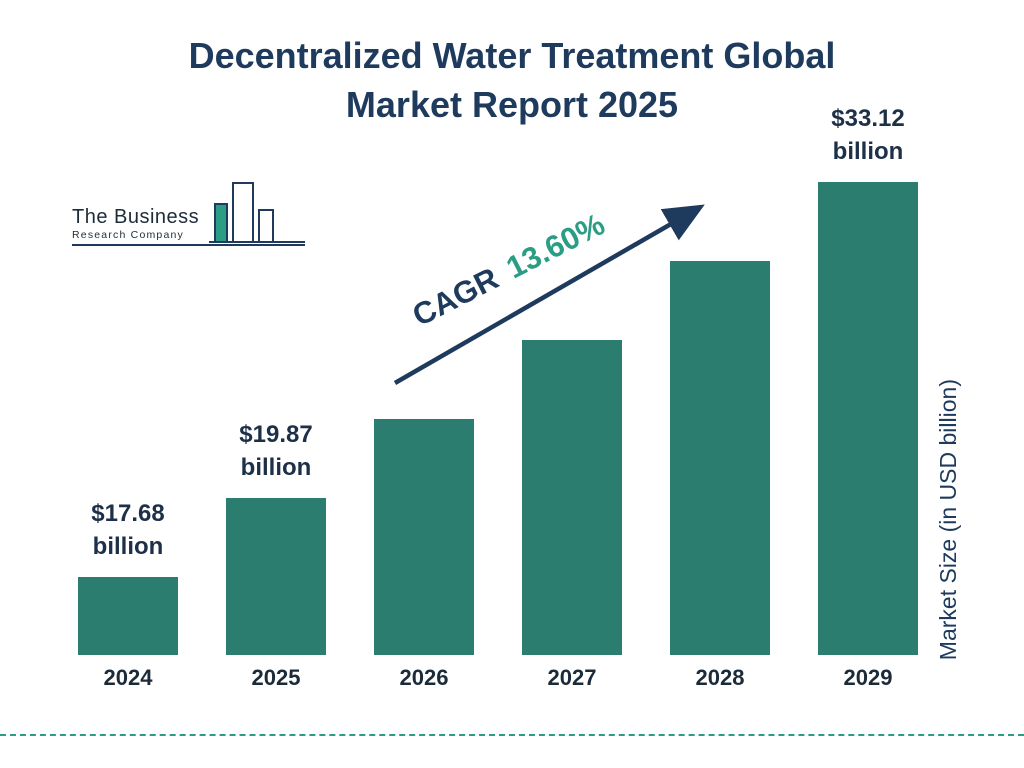 The width and height of the screenshot is (1024, 768). What do you see at coordinates (512, 735) in the screenshot?
I see `bottom-dashed-divider` at bounding box center [512, 735].